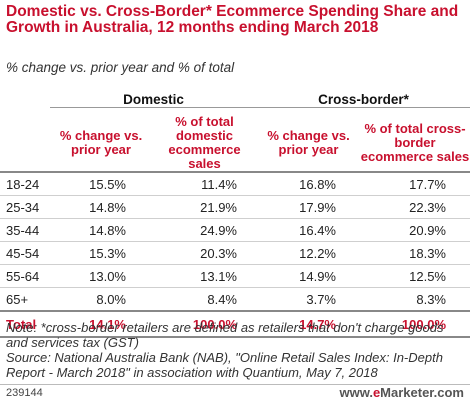  Describe the element at coordinates (25, 299) in the screenshot. I see `row-label: 65+` at that location.